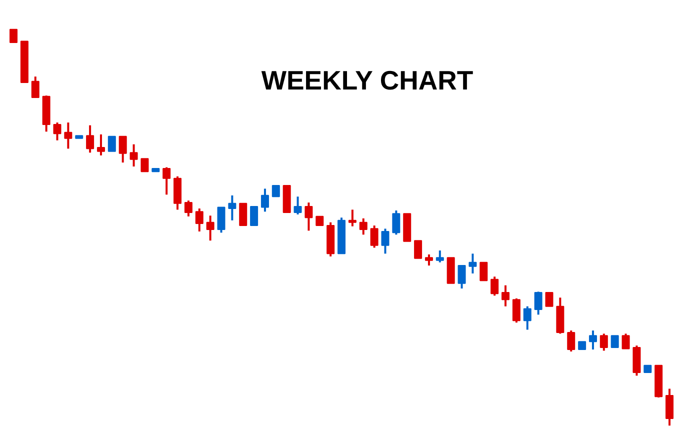  I want to click on text: WEEKLY CHART, so click(367, 81).